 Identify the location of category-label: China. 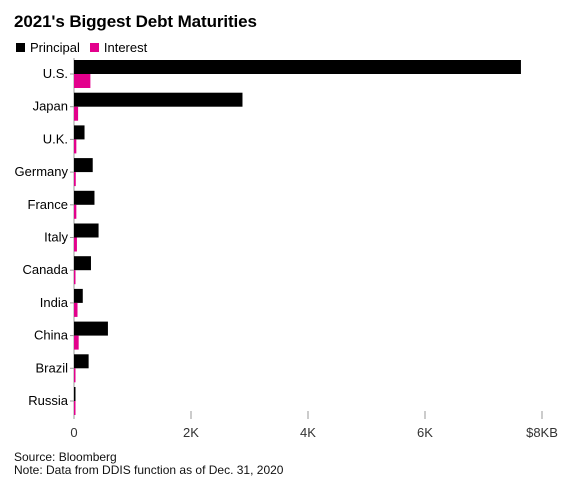
(51, 335).